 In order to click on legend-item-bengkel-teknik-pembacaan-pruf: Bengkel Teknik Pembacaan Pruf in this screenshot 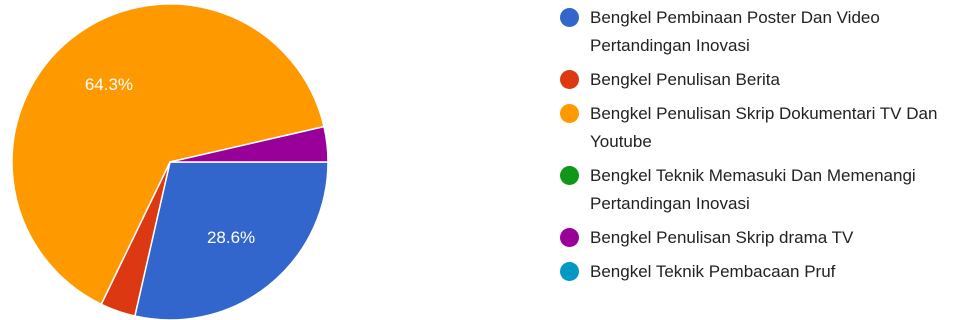, I will do `click(757, 272)`.